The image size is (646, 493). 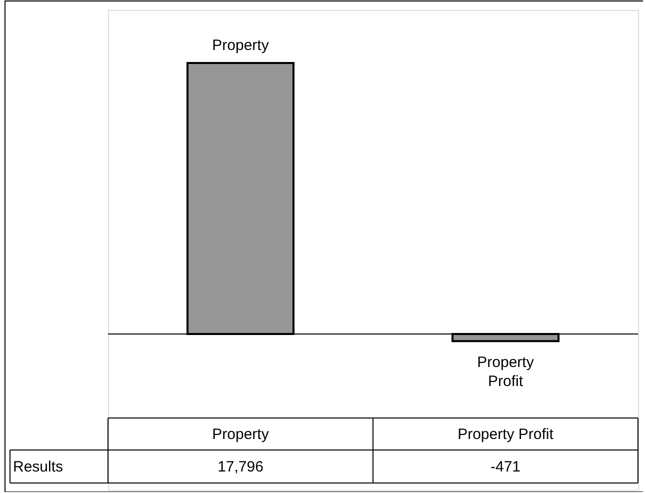 What do you see at coordinates (240, 45) in the screenshot?
I see `category-label: Property` at bounding box center [240, 45].